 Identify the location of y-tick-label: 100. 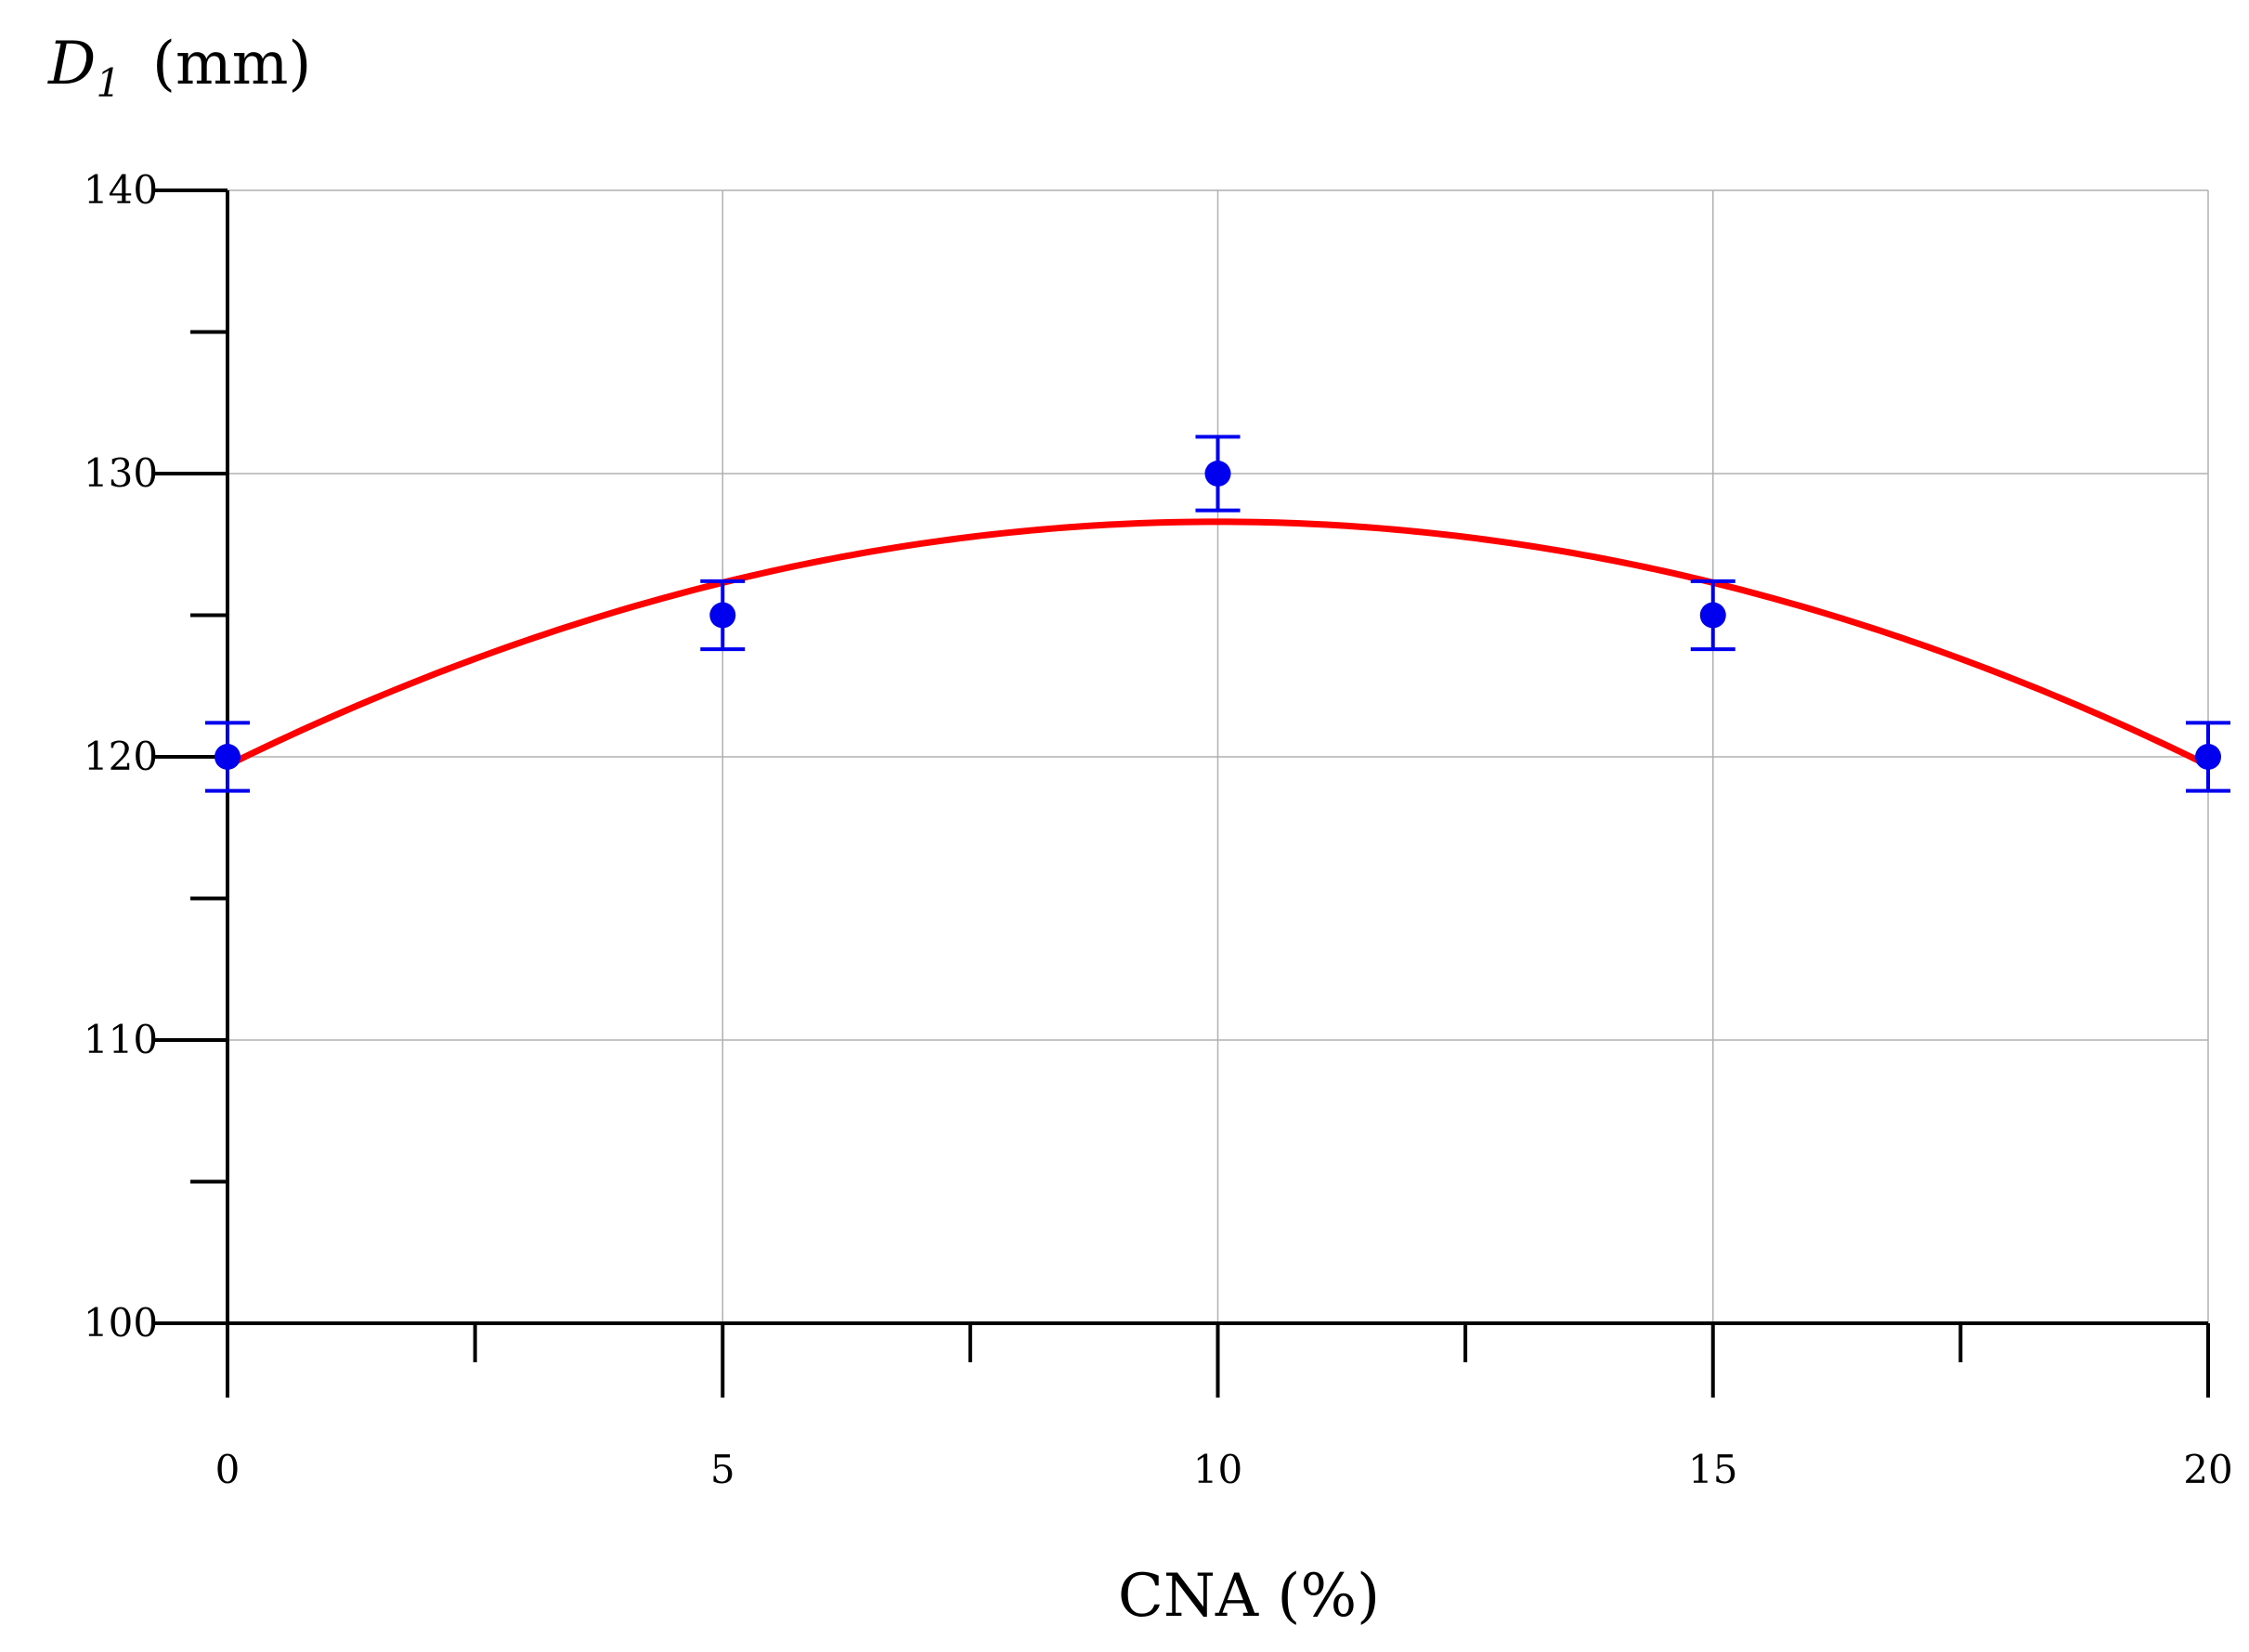
(121, 1323).